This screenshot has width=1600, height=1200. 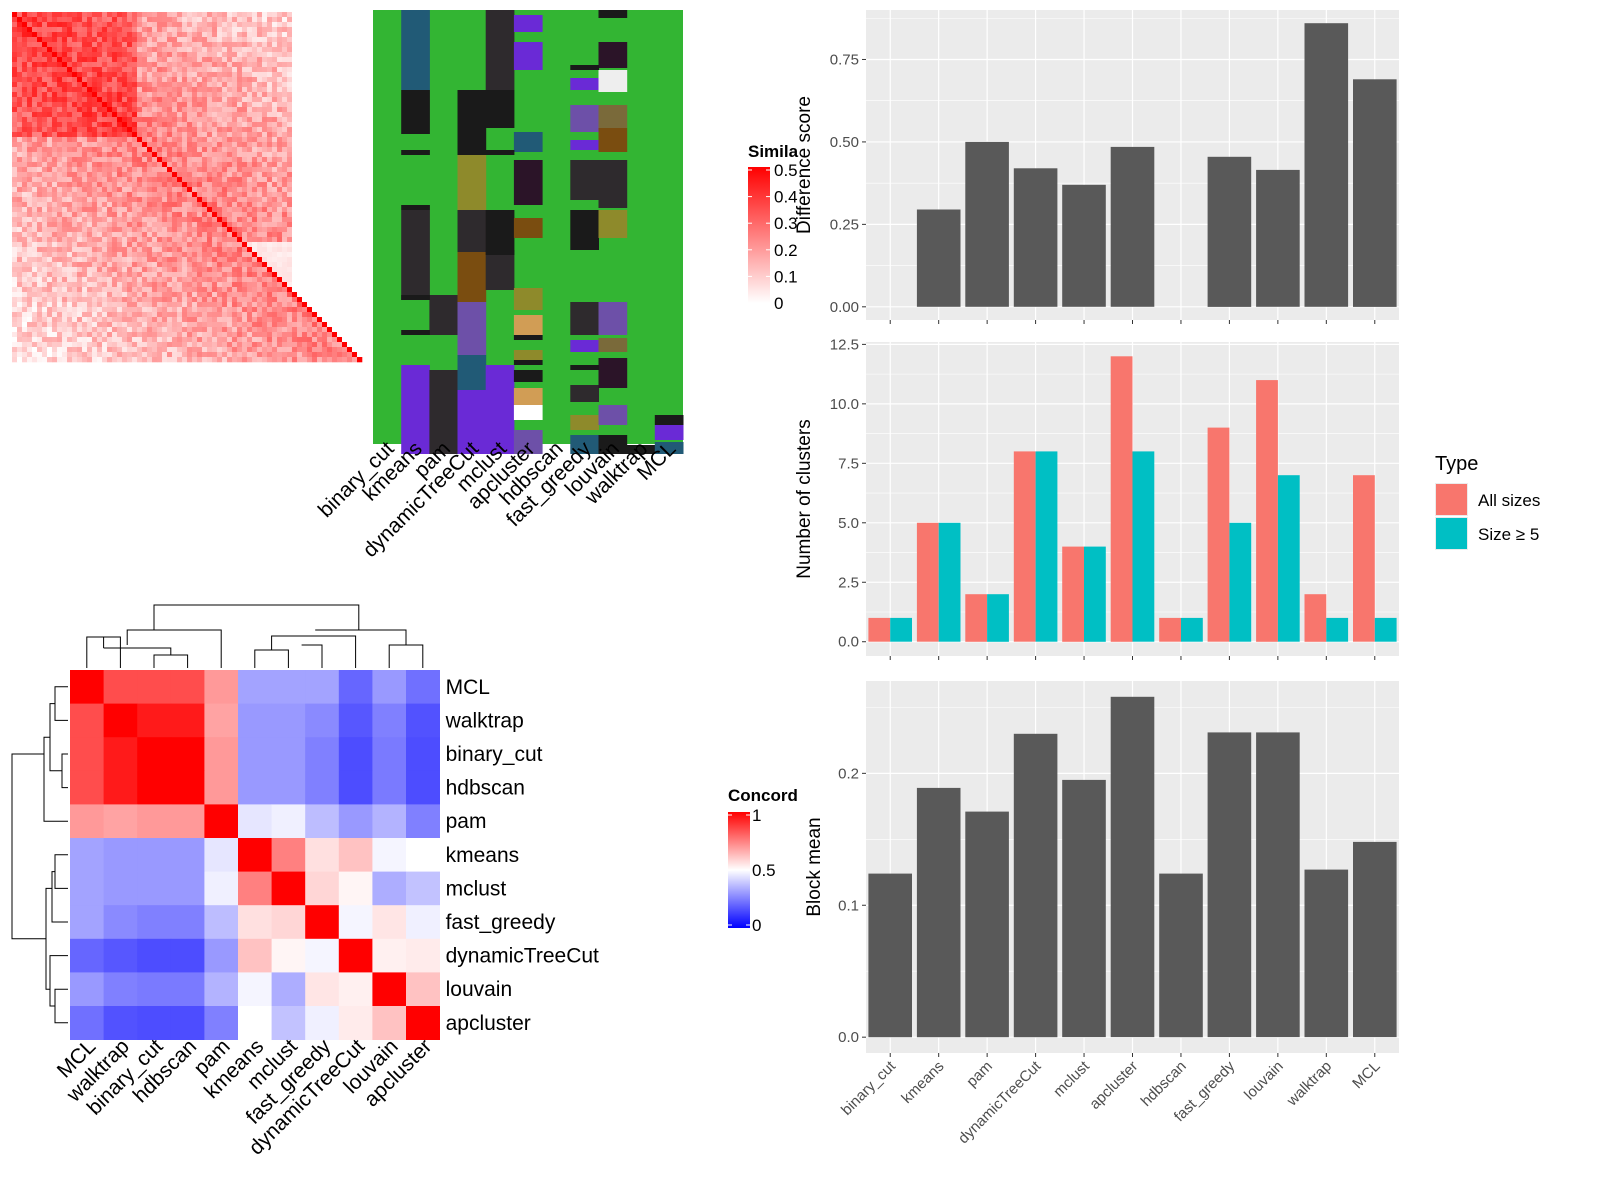 What do you see at coordinates (528, 228) in the screenshot?
I see `cluster-block` at bounding box center [528, 228].